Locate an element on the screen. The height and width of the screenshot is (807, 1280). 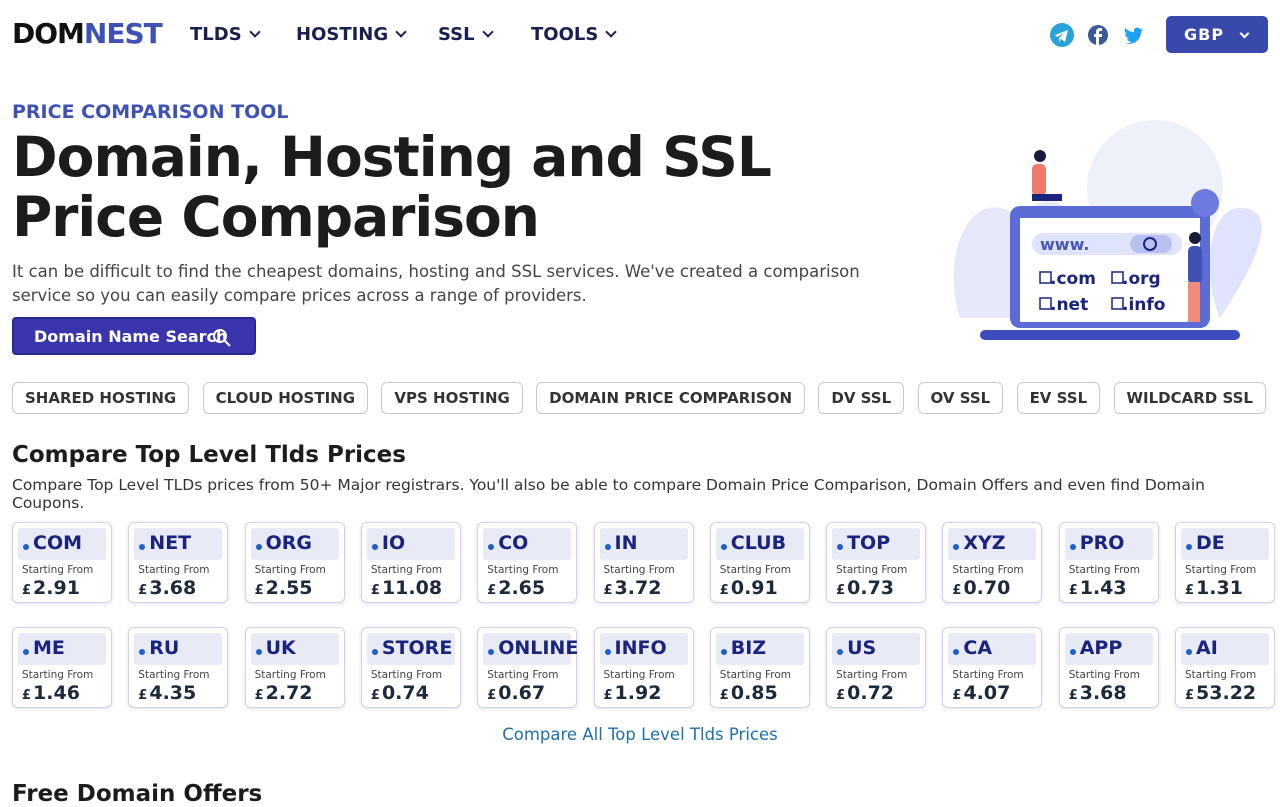
tld-card: UK Starting From £2.72 is located at coordinates (294, 667).